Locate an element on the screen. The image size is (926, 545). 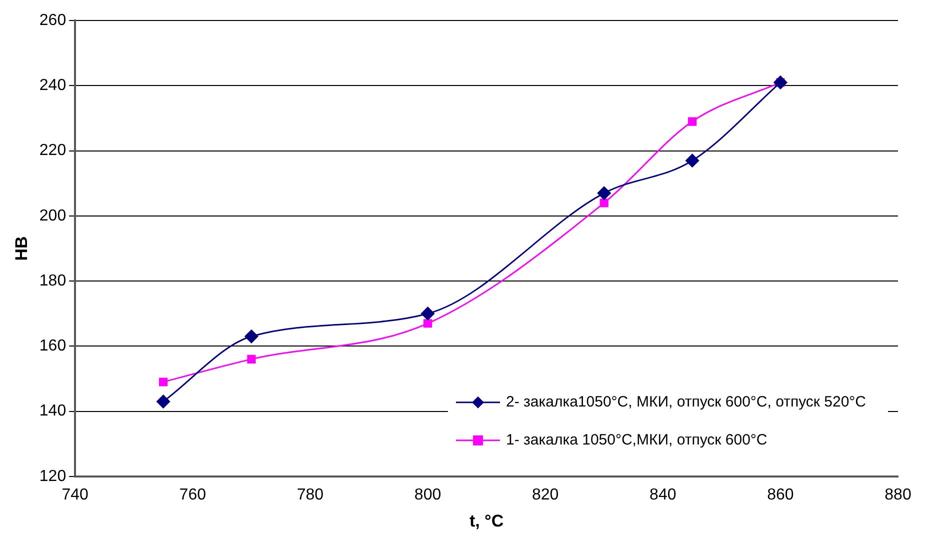
y-tick-label: 240 is located at coordinates (52, 85).